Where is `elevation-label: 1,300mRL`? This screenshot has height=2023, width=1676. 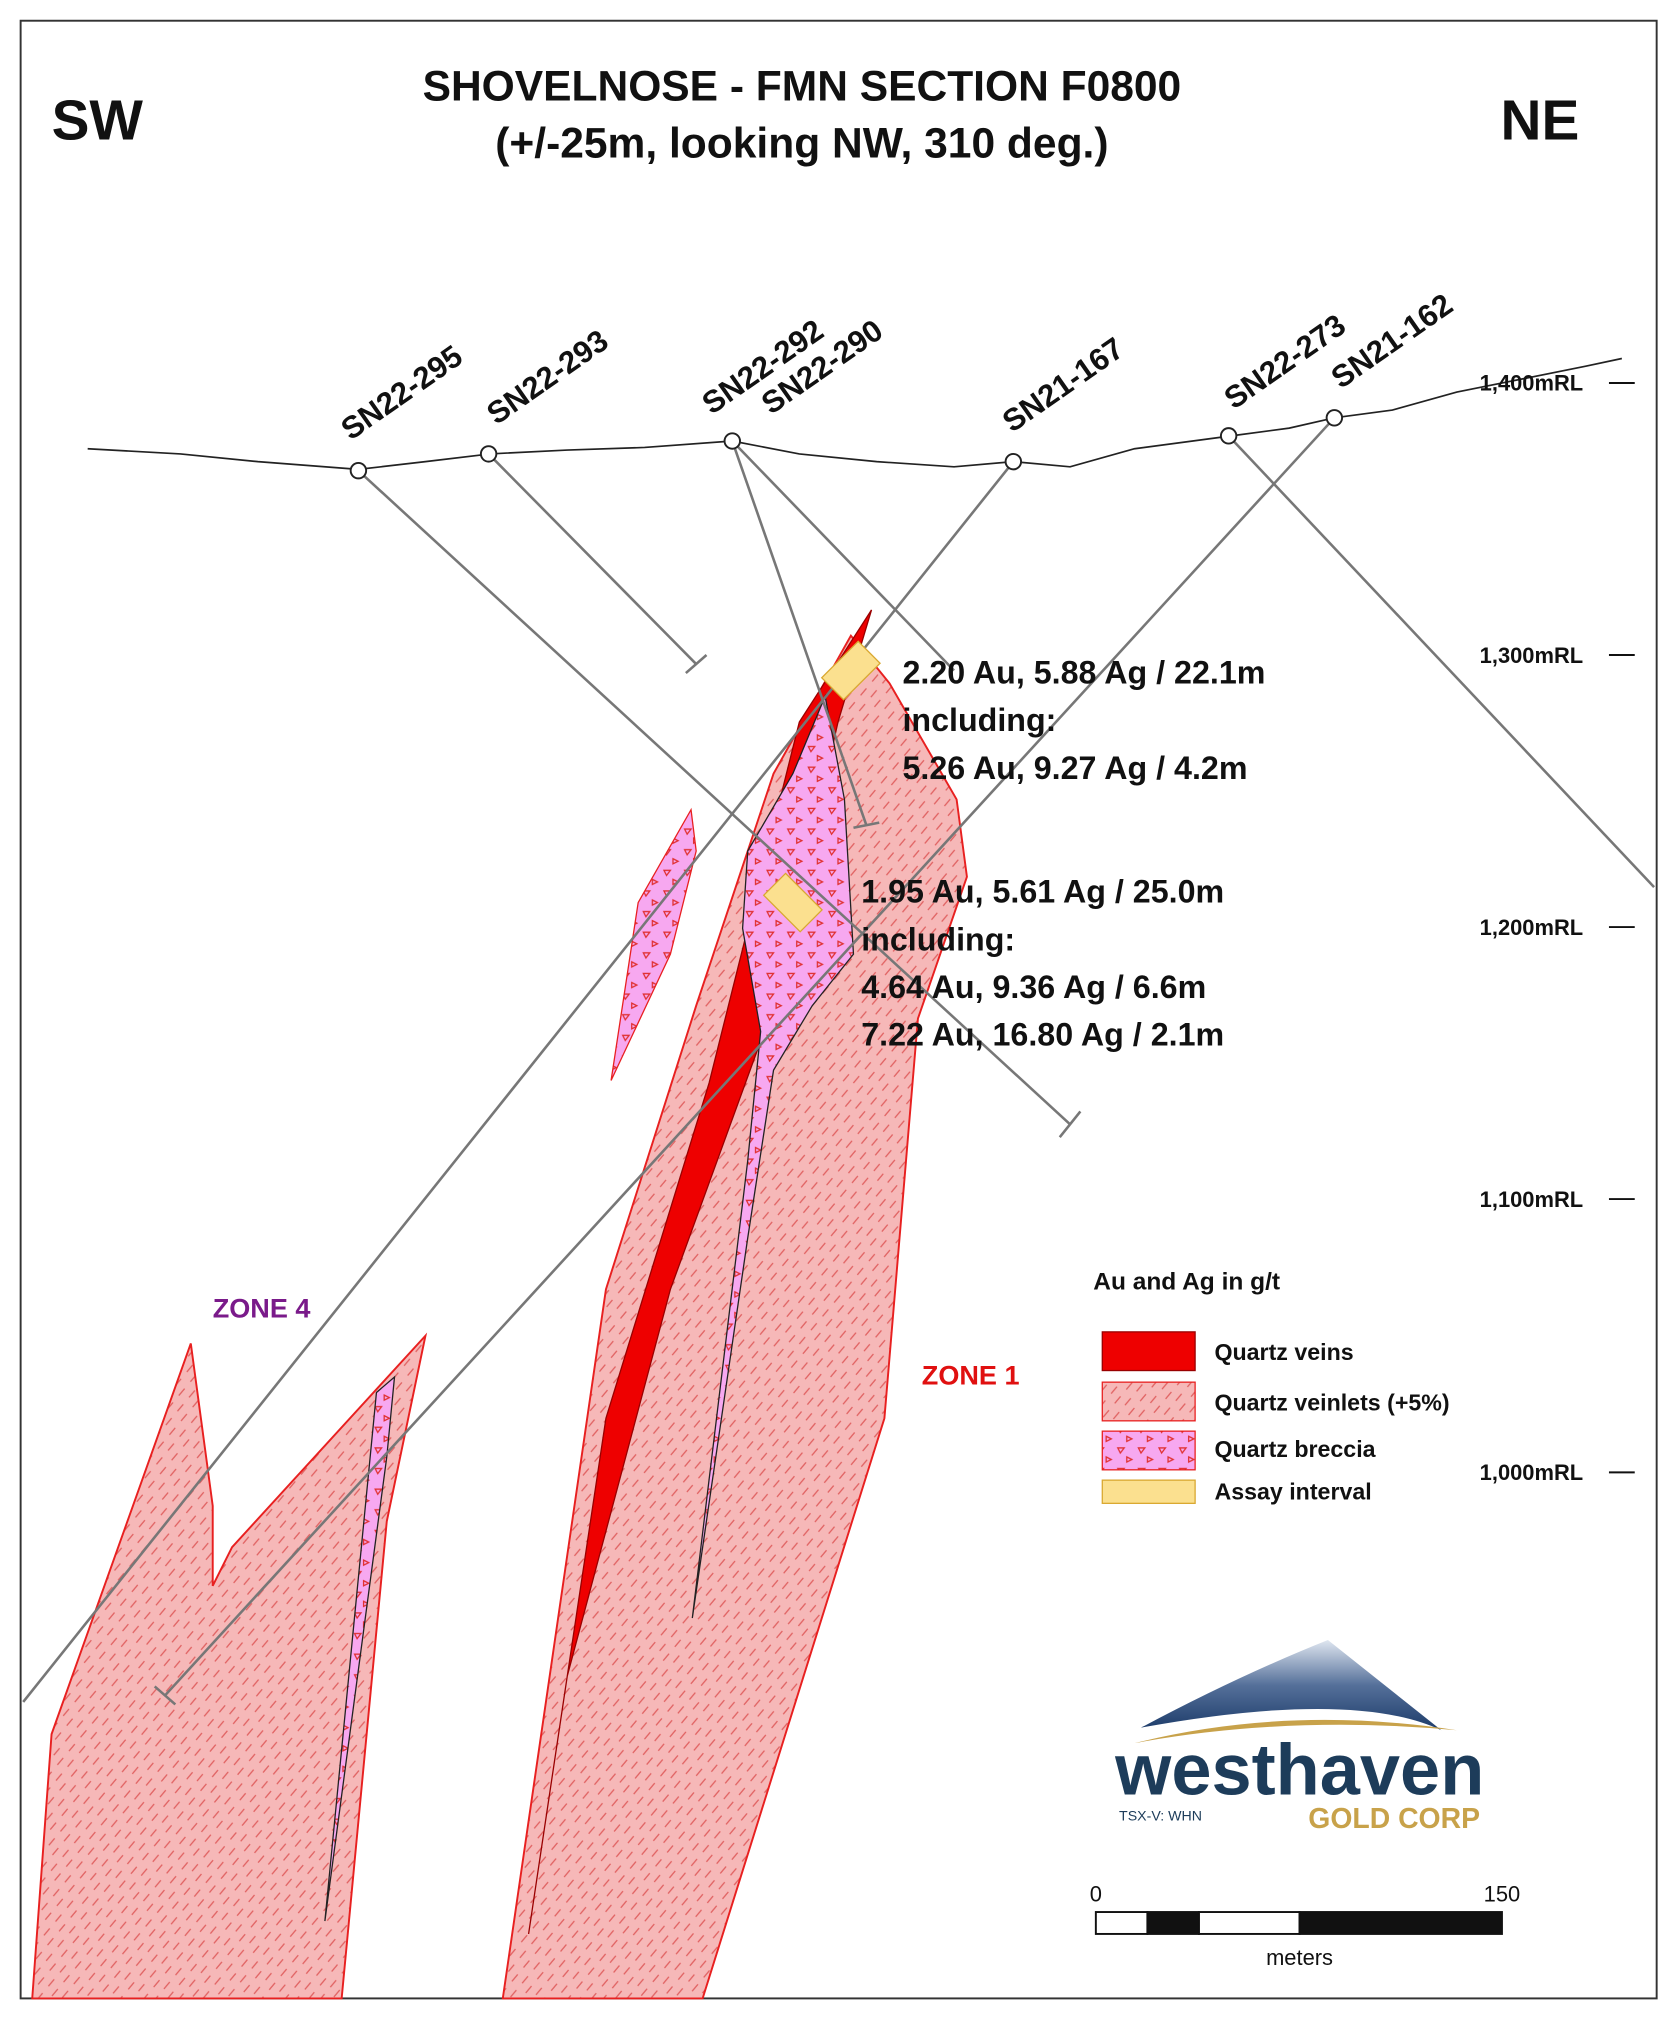
elevation-label: 1,300mRL is located at coordinates (1531, 655).